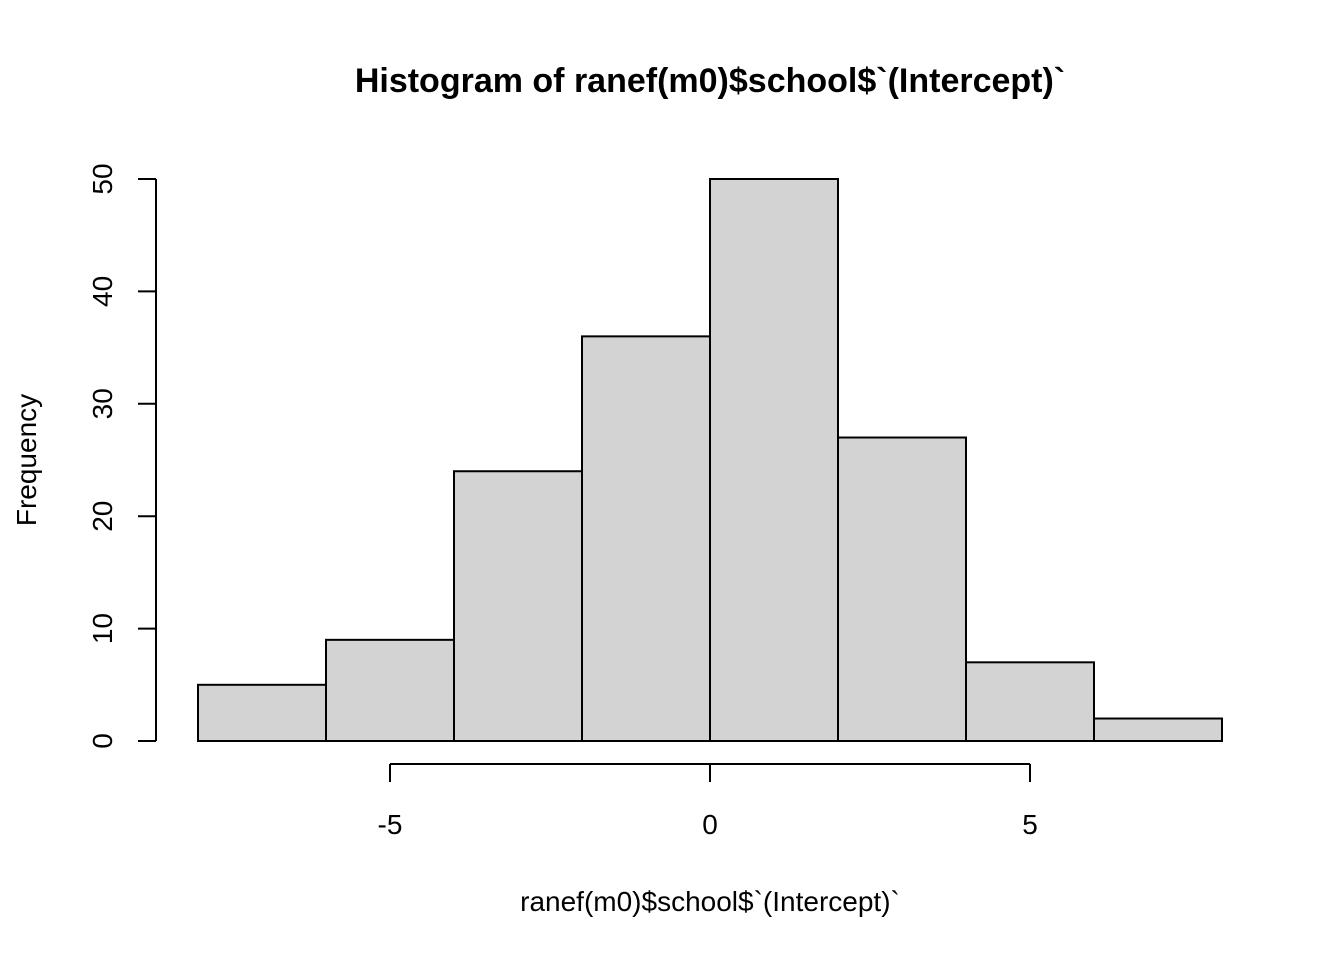 The image size is (1344, 960). Describe the element at coordinates (710, 901) in the screenshot. I see `x-axis-label: ranef(m0)$school$`(Intercept)`` at that location.